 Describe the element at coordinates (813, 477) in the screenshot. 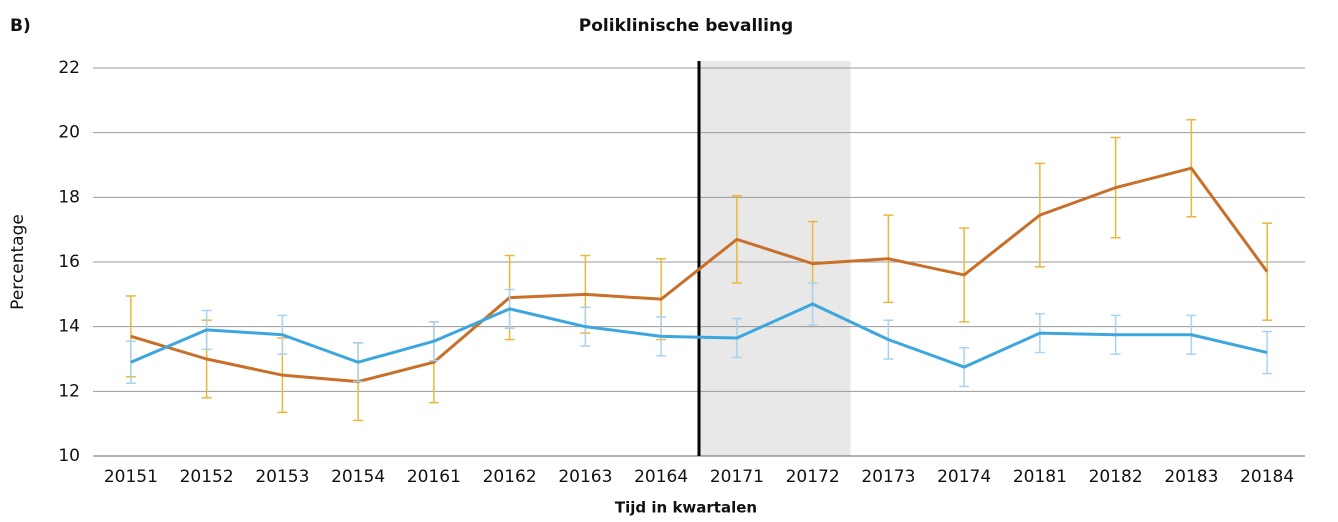

I see `x-tick-label: 20172` at that location.